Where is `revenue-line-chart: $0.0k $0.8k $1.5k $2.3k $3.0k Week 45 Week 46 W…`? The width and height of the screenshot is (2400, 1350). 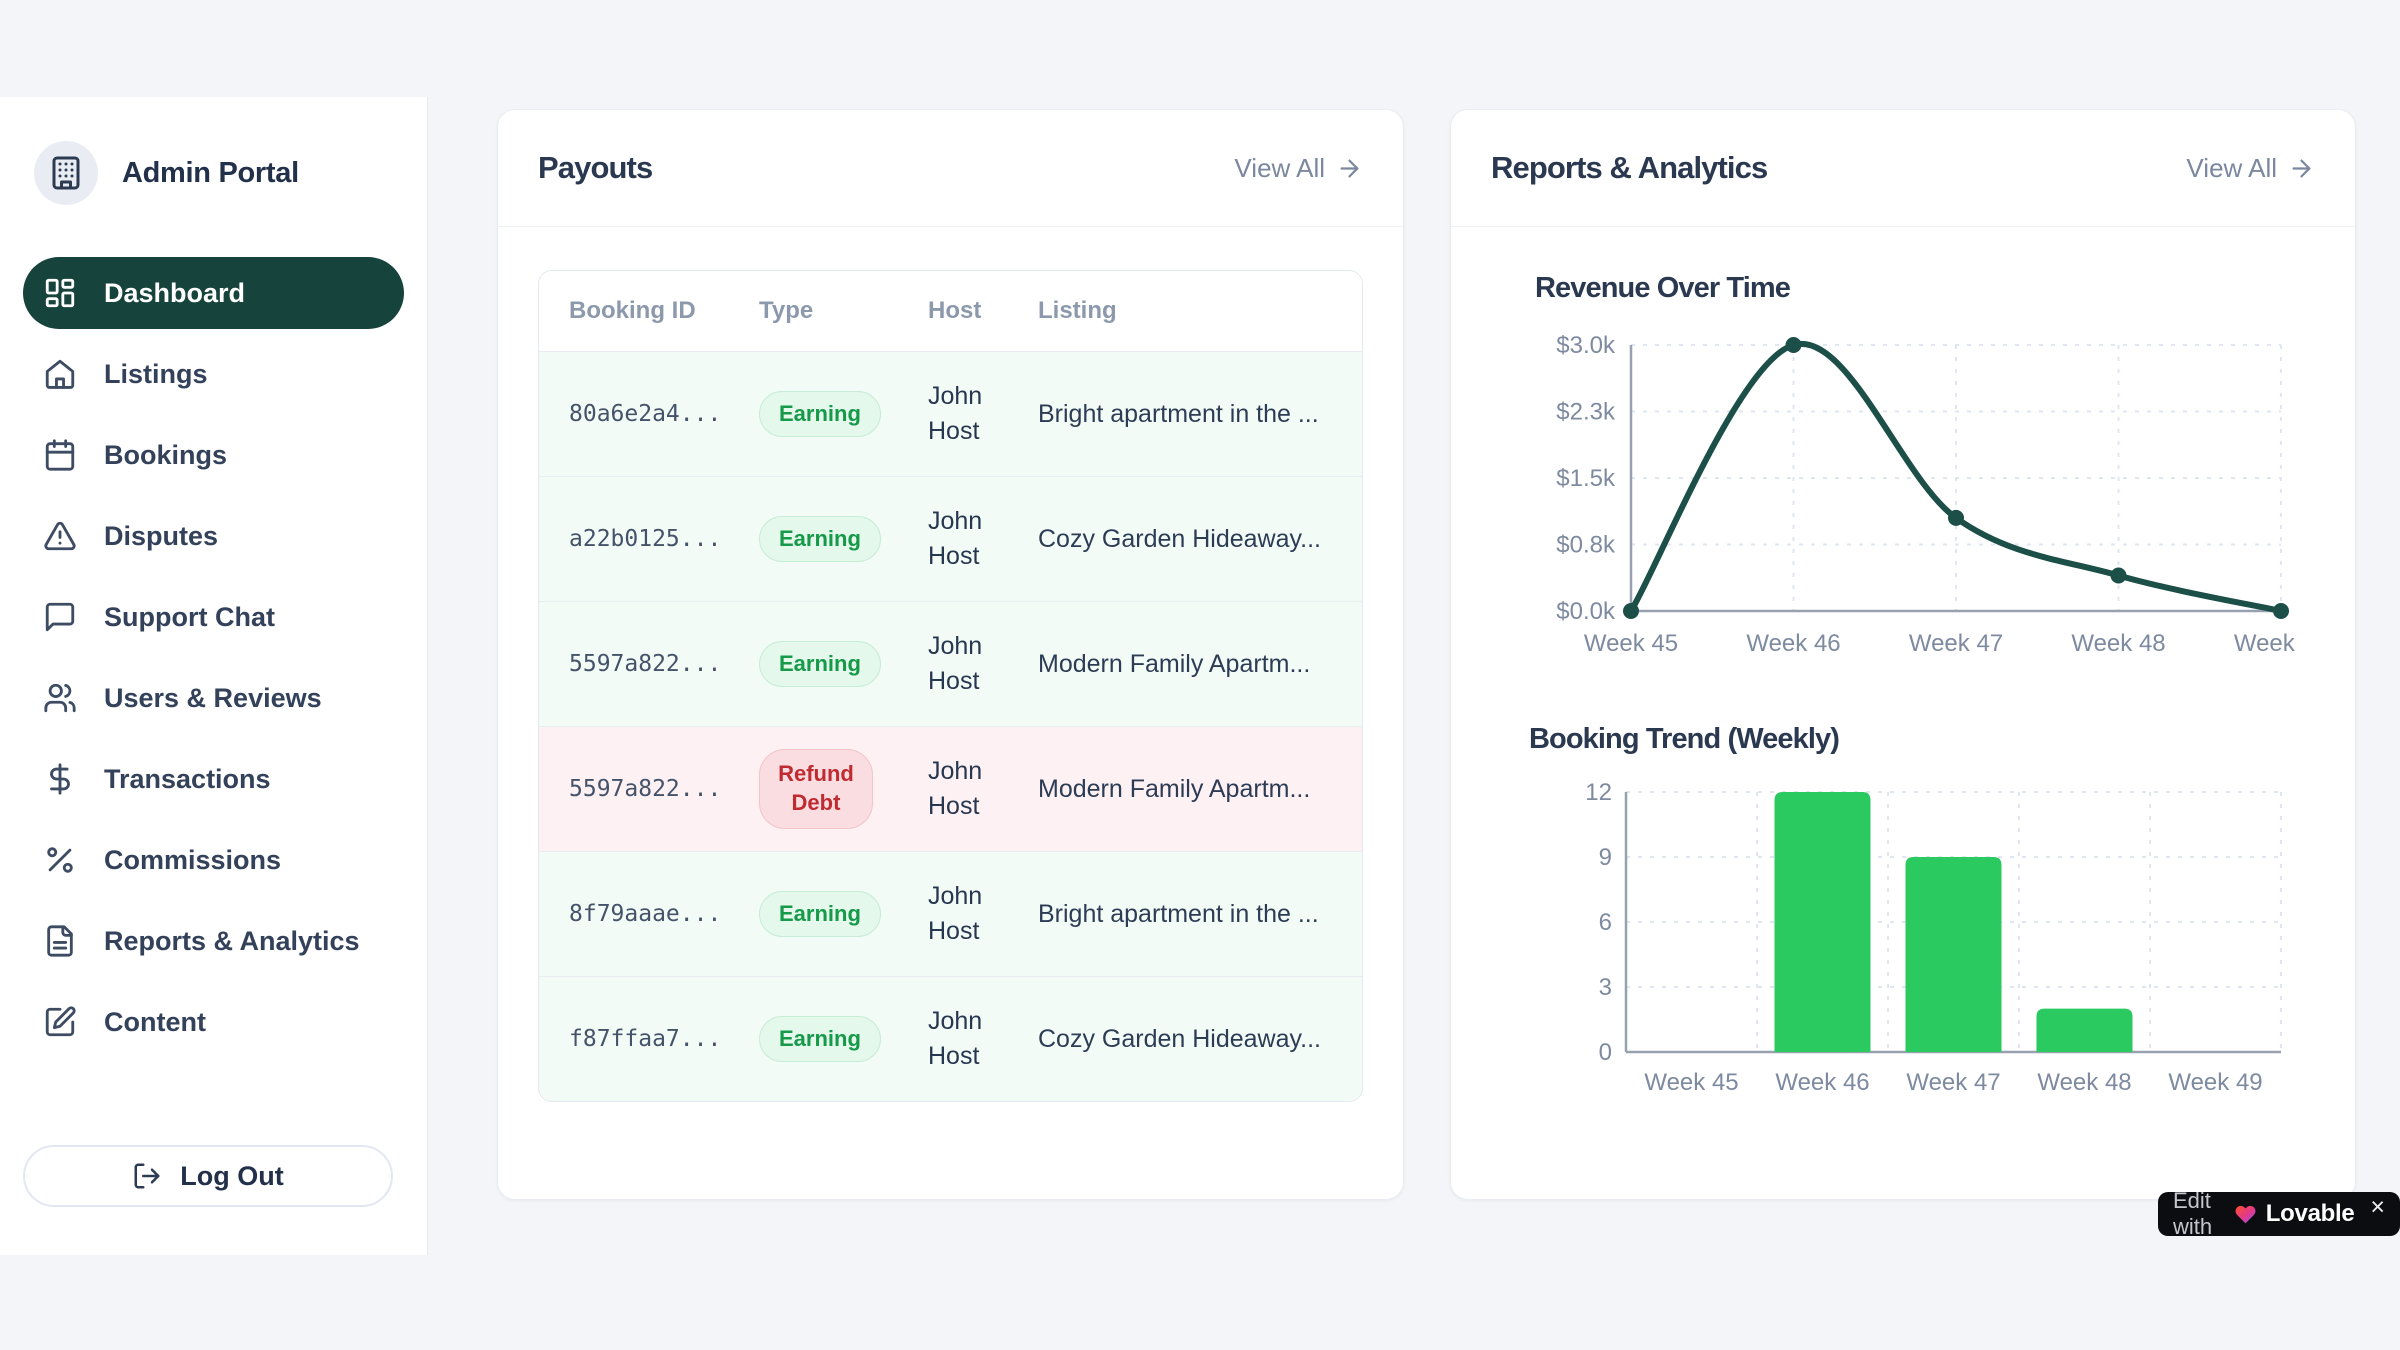
revenue-line-chart: $0.0k $0.8k $1.5k $2.3k $3.0k Week 45 Week 46 W… is located at coordinates (1929, 491).